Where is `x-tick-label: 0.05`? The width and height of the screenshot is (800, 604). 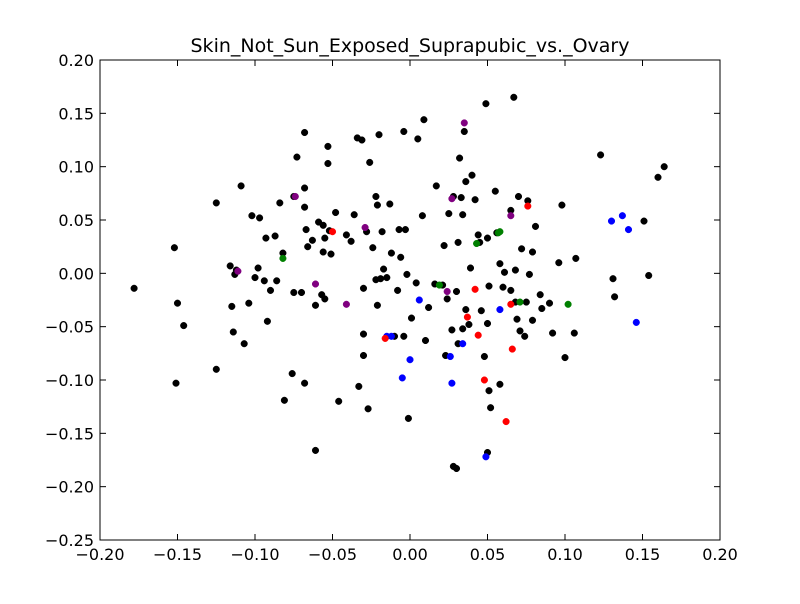
x-tick-label: 0.05 is located at coordinates (488, 554).